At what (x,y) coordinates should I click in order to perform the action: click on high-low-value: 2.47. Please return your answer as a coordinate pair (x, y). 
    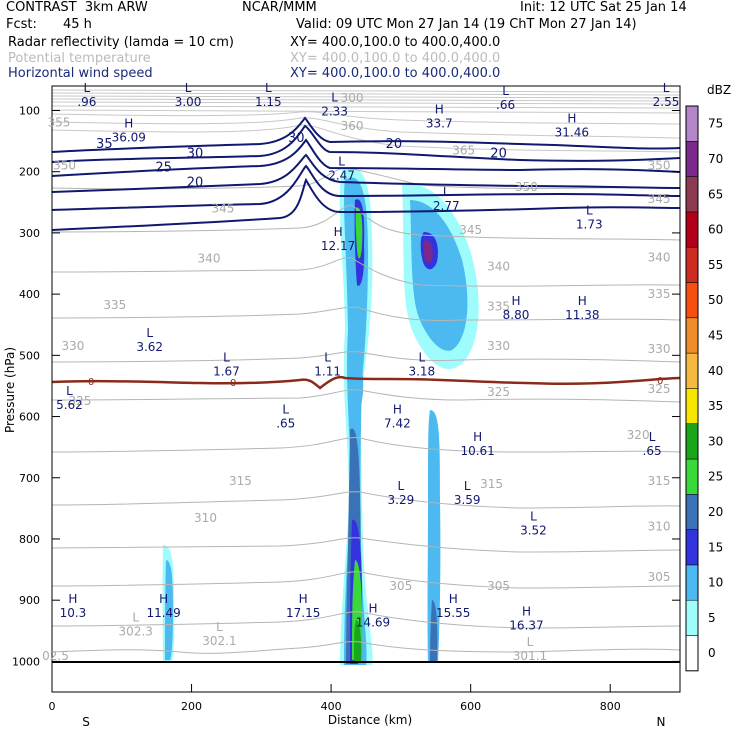
    Looking at the image, I should click on (341, 176).